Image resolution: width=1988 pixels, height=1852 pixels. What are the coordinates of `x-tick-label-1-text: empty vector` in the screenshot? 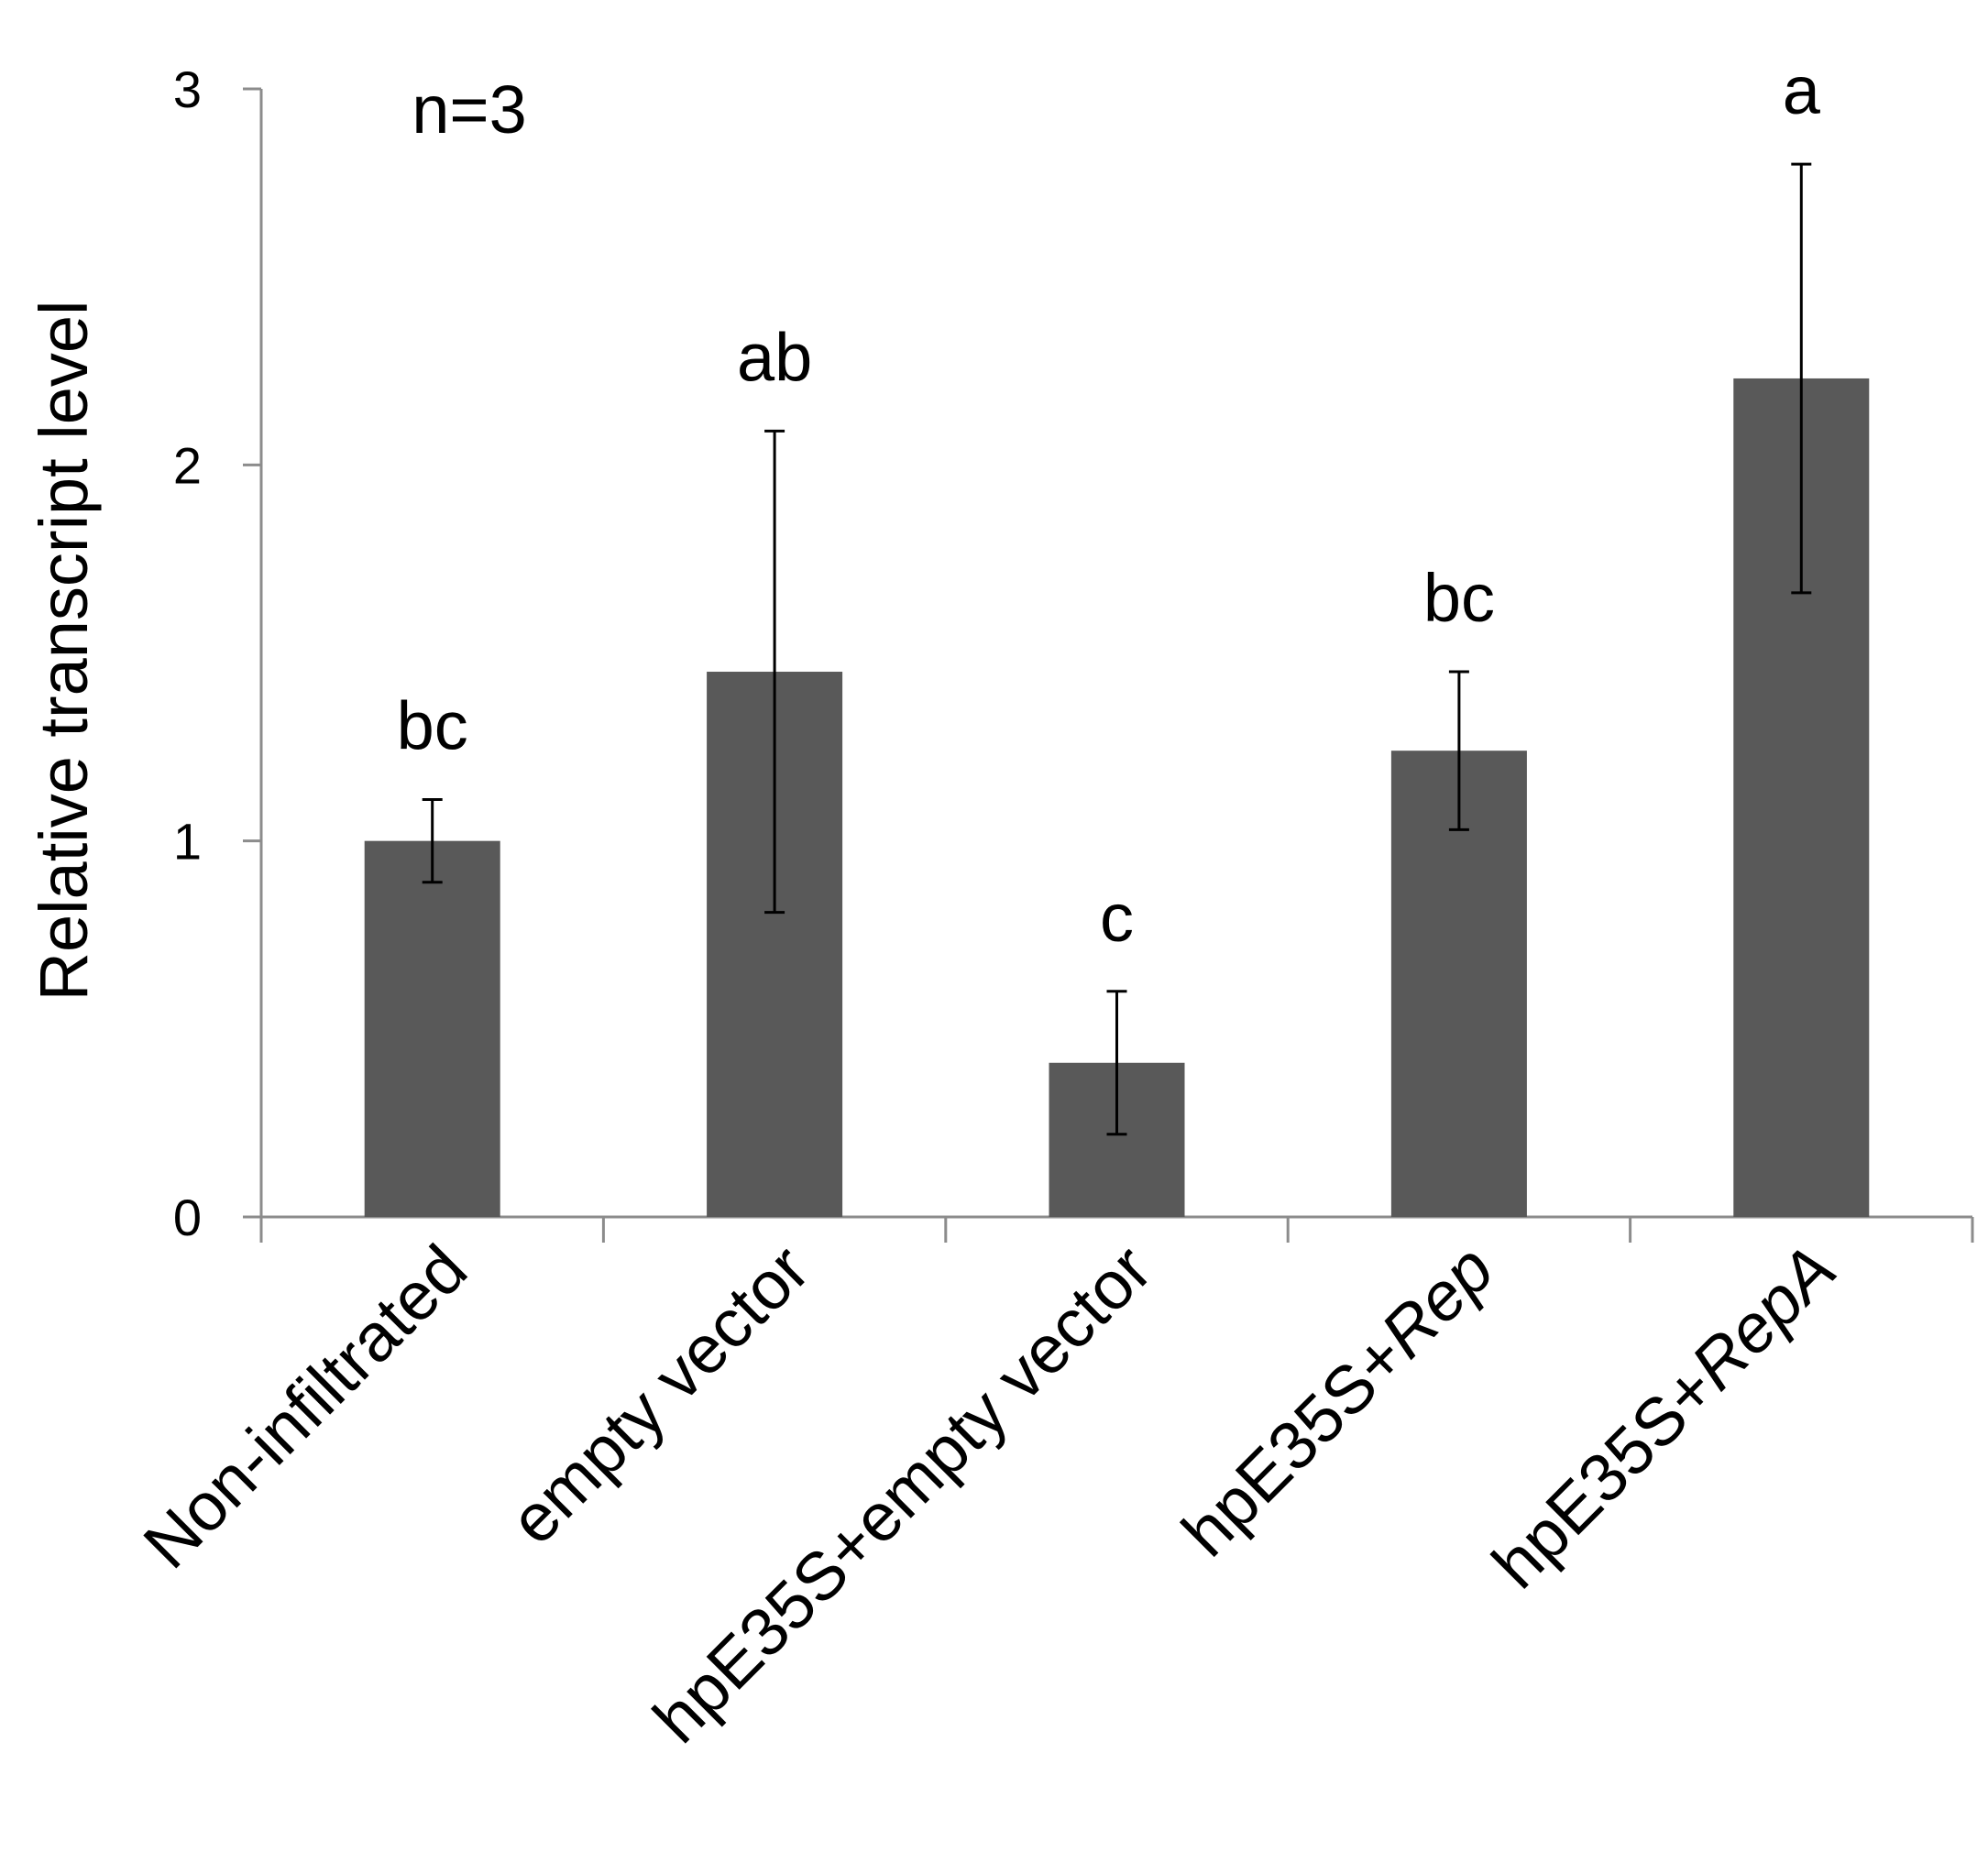 It's located at (659, 1395).